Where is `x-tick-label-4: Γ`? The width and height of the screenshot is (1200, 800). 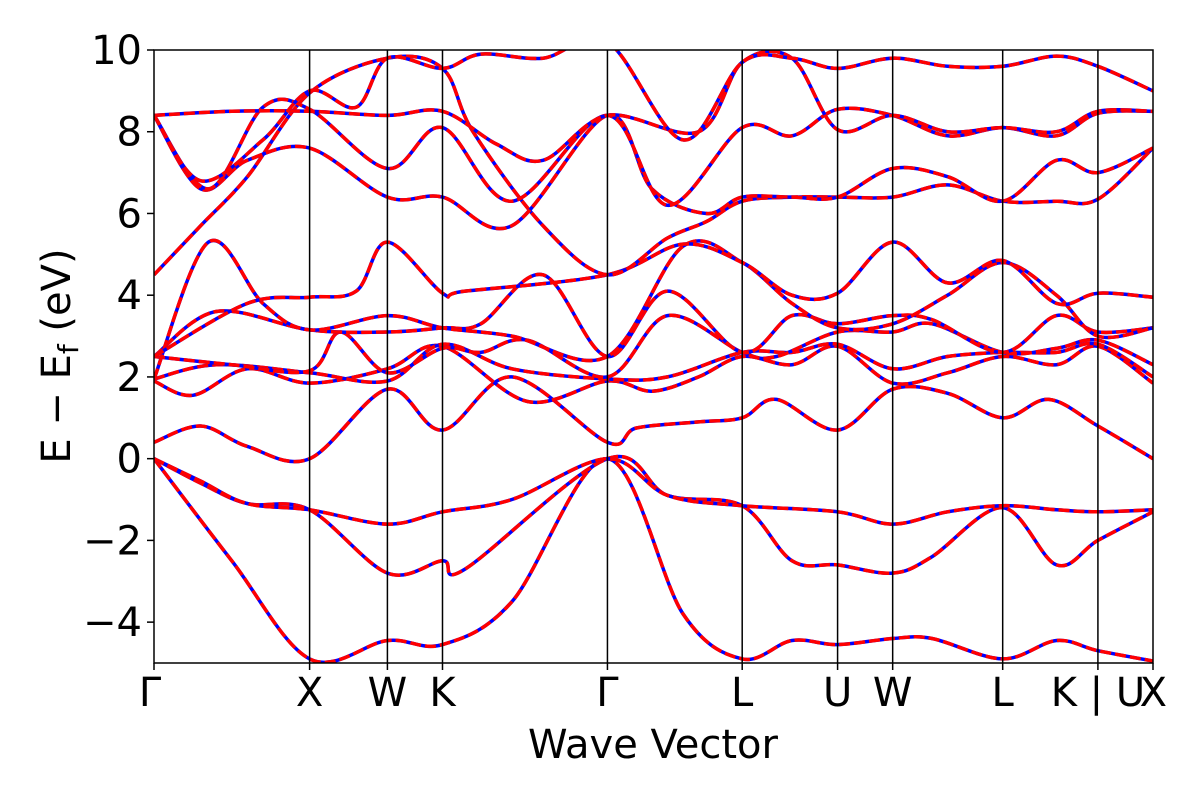
x-tick-label-4: Γ is located at coordinates (607, 693).